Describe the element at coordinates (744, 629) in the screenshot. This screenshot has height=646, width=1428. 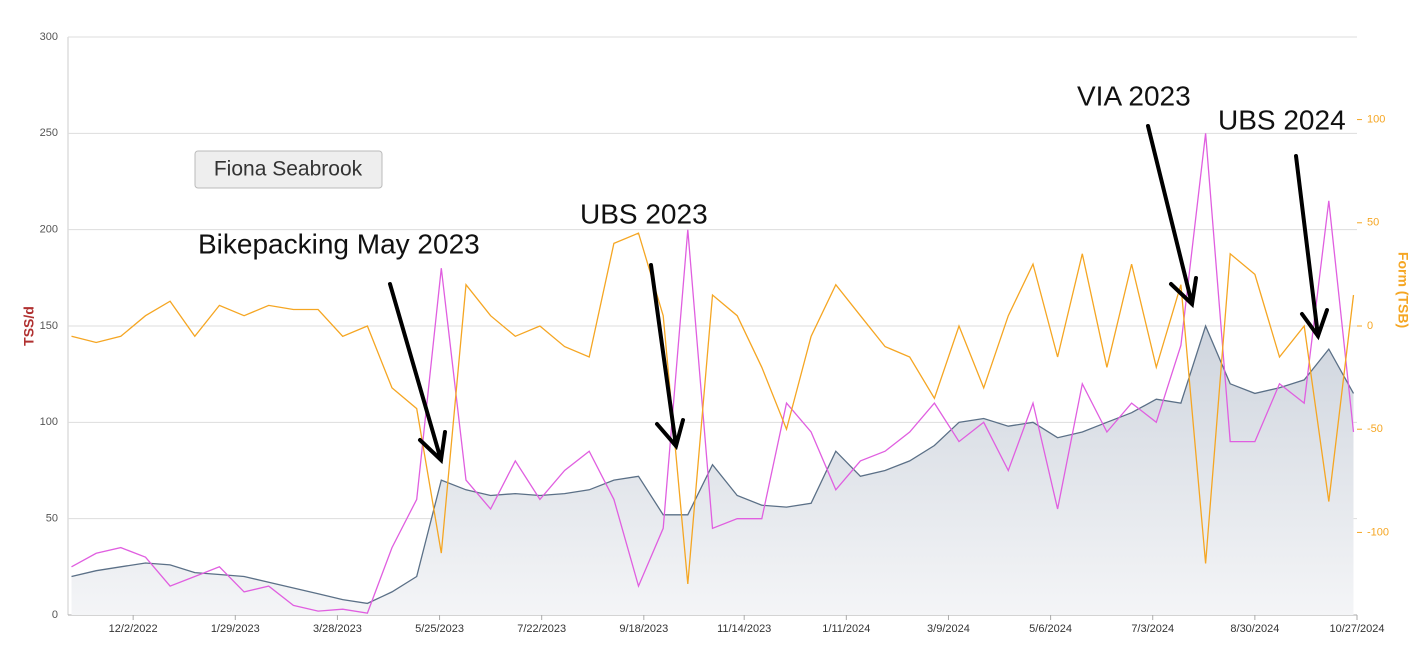
I see `x-tick-label: 11/14/2023` at that location.